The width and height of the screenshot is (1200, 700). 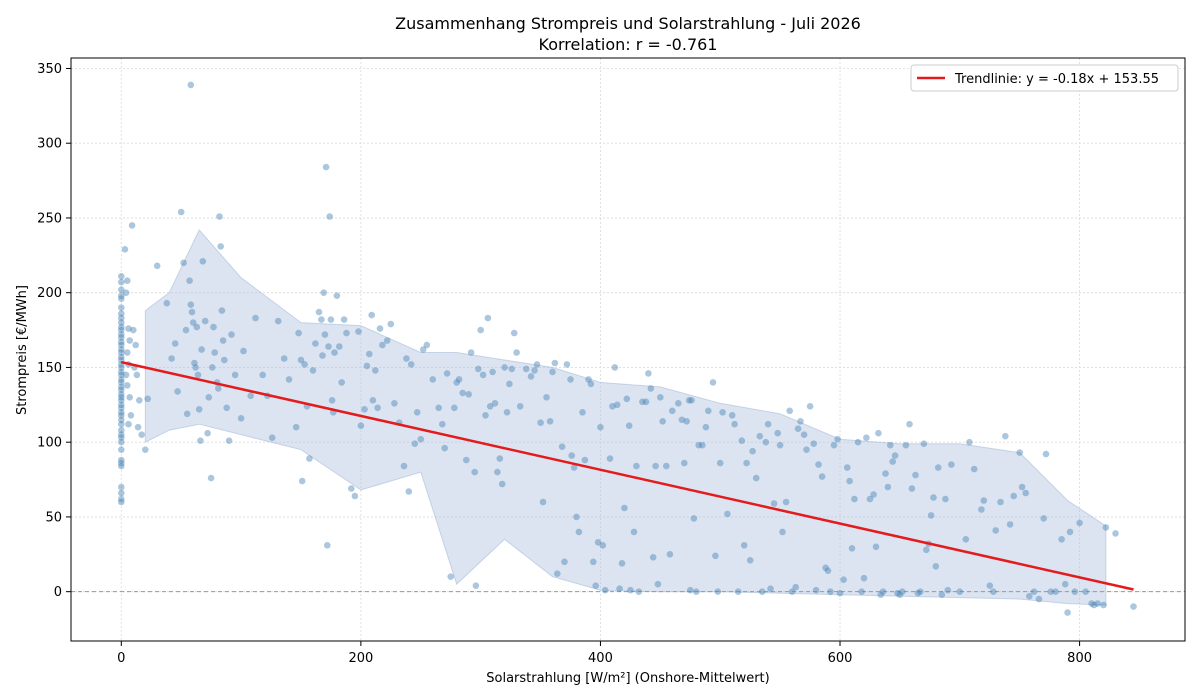 I want to click on y-axis-label: Strompreis [€/MWh], so click(x=22, y=350).